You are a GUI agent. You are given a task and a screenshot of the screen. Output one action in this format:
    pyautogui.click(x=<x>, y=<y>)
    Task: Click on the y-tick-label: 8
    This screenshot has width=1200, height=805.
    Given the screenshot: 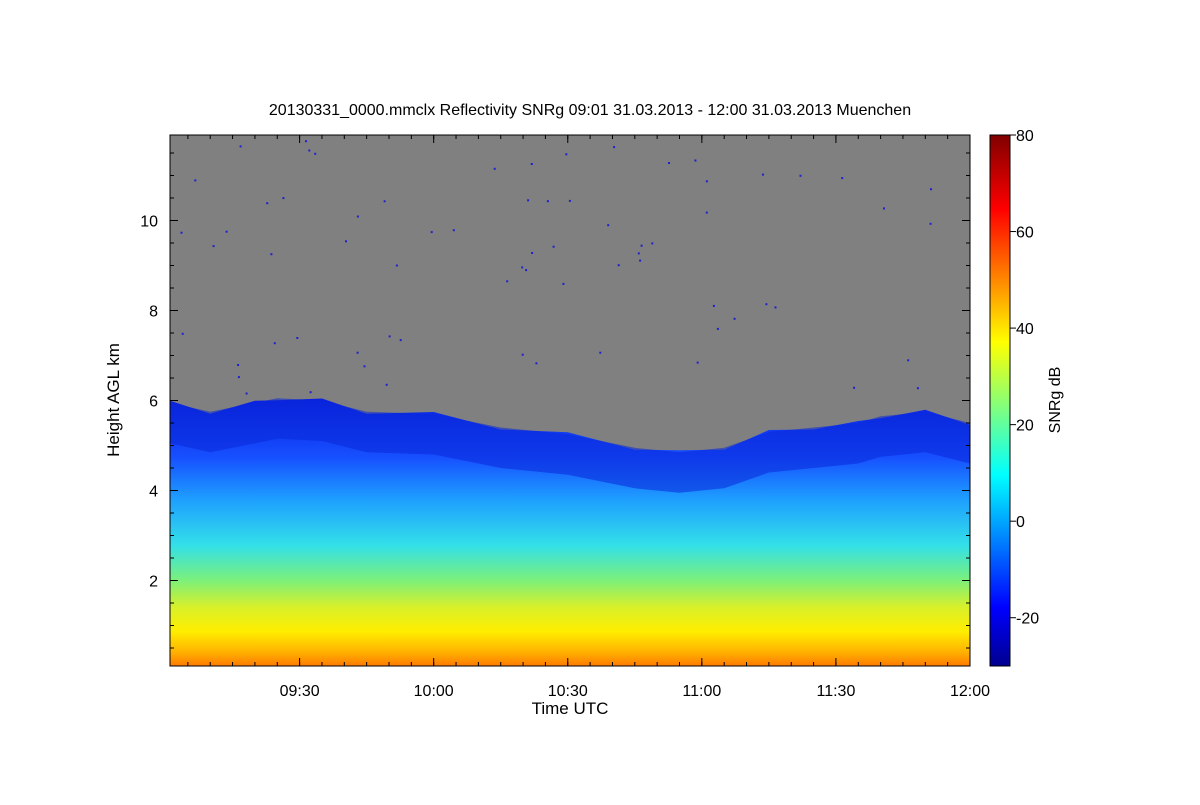 What is the action you would take?
    pyautogui.click(x=153, y=312)
    